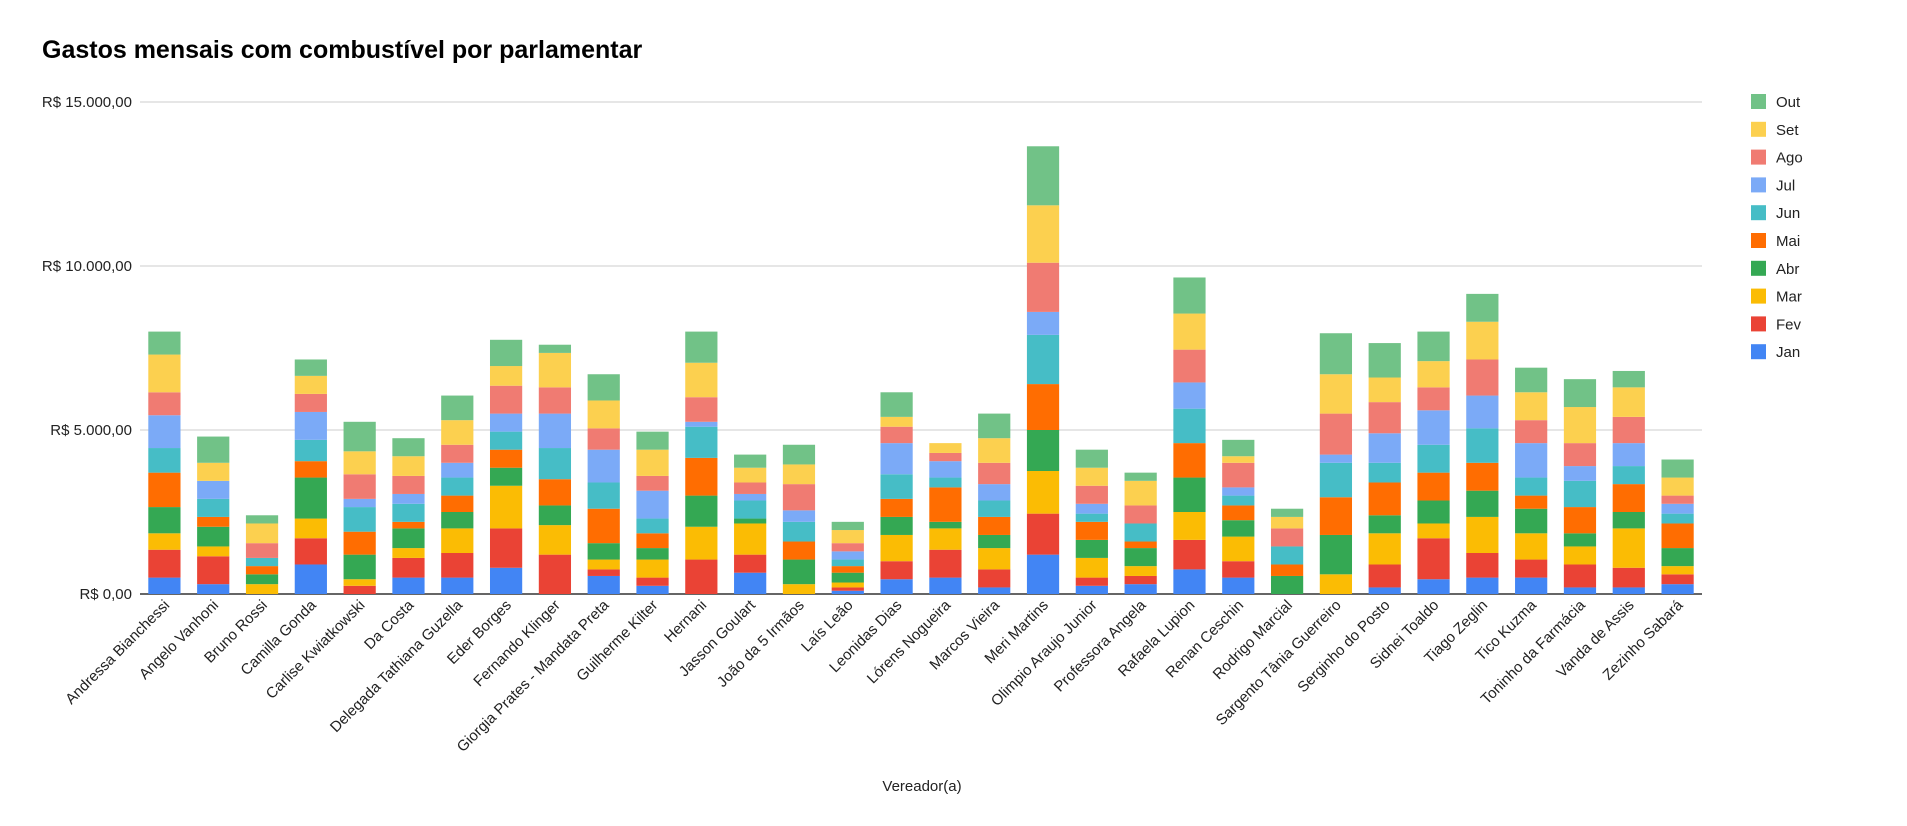 The width and height of the screenshot is (1907, 826). What do you see at coordinates (1787, 130) in the screenshot?
I see `legend-label: Set` at bounding box center [1787, 130].